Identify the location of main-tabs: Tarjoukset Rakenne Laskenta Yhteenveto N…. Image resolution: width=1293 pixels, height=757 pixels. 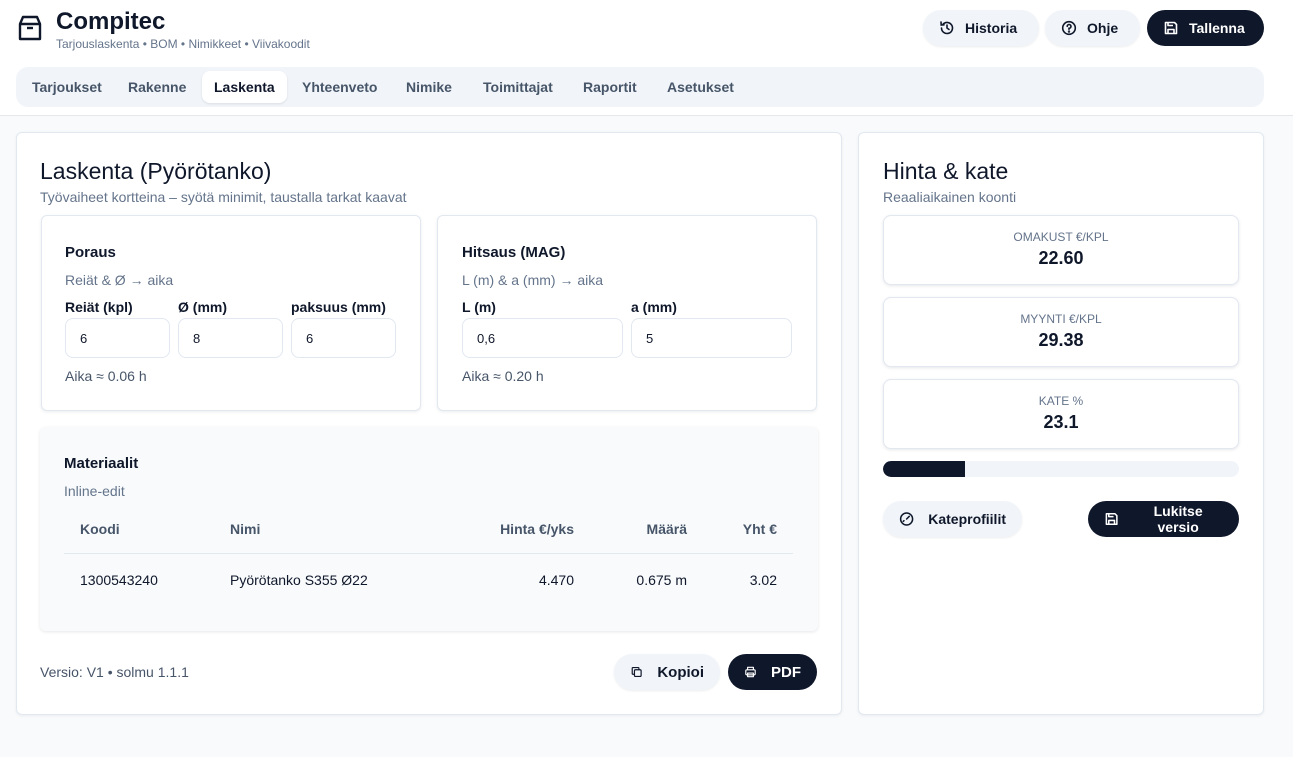
(640, 87).